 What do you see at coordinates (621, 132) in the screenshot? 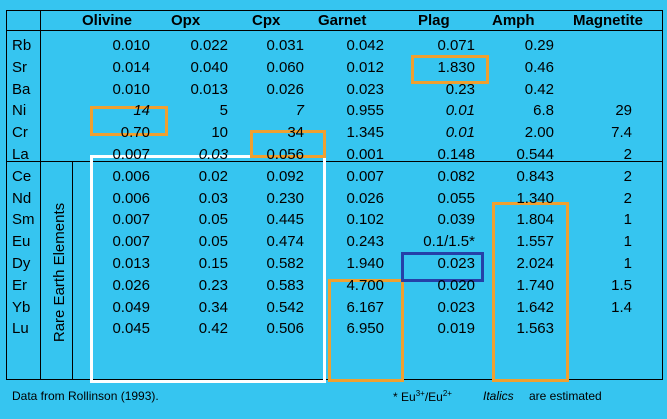
I see `cell-cr-magnetite: 7.4` at bounding box center [621, 132].